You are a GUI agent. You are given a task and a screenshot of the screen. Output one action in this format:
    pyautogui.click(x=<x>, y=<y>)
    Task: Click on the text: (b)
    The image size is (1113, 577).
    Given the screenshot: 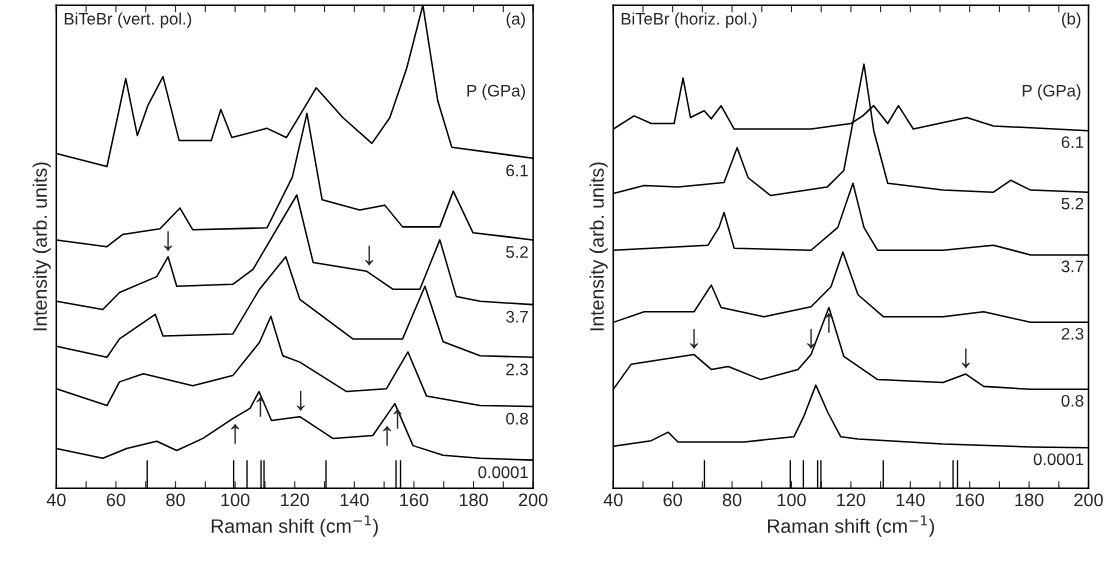 What is the action you would take?
    pyautogui.click(x=1071, y=20)
    